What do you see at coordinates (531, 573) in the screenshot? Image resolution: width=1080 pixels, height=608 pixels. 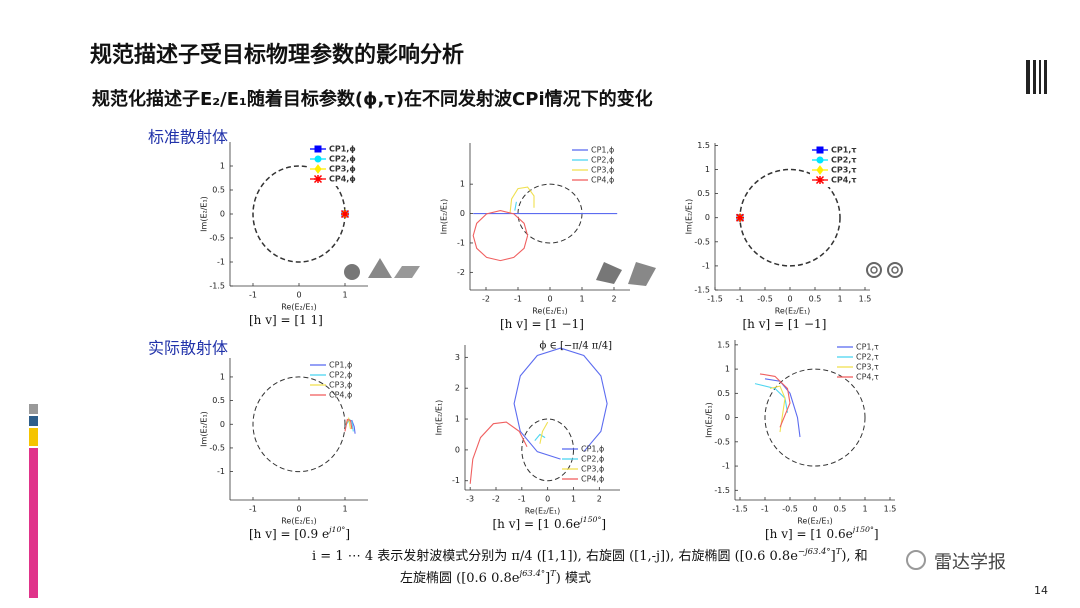 I see `superscript: j63.4°` at bounding box center [531, 573].